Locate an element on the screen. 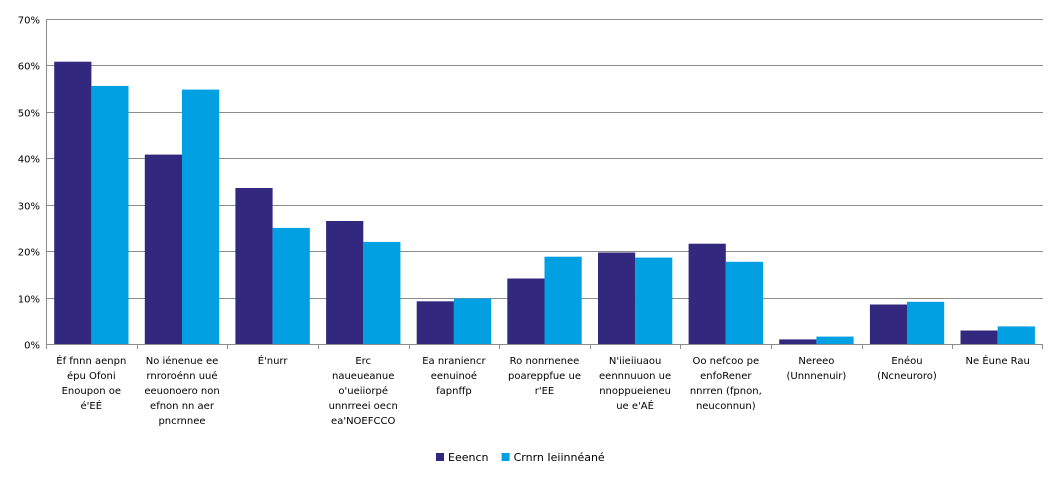 This screenshot has height=480, width=1052. y-tick-label: 10% is located at coordinates (29, 300).